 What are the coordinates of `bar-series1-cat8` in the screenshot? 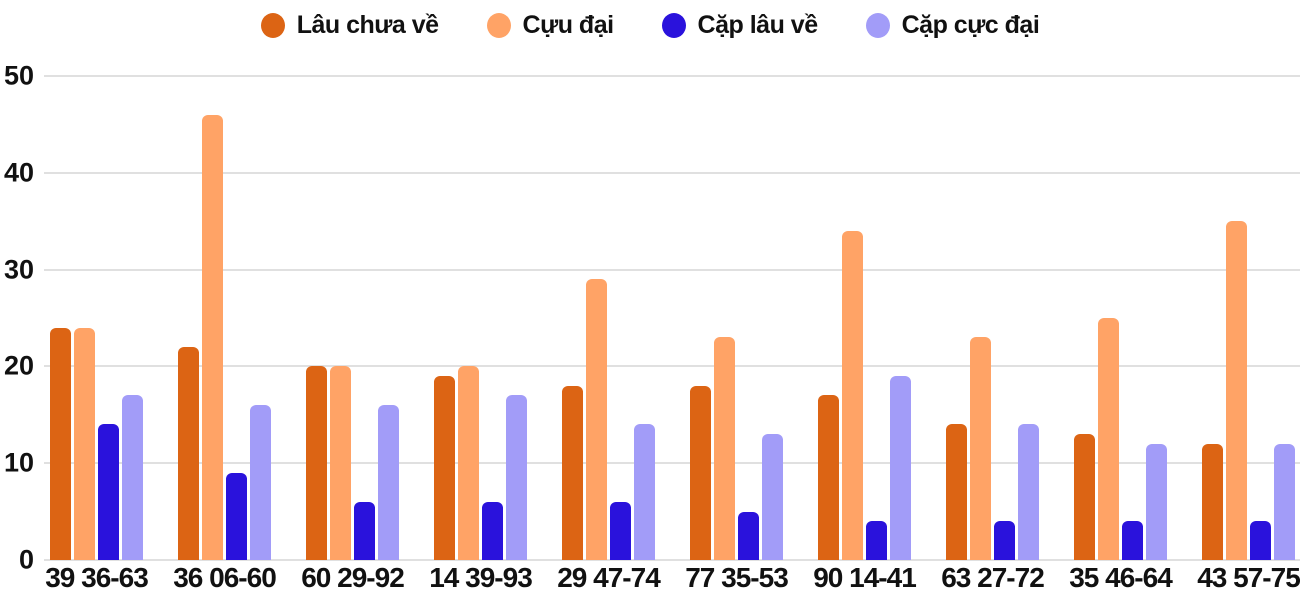 It's located at (1108, 439).